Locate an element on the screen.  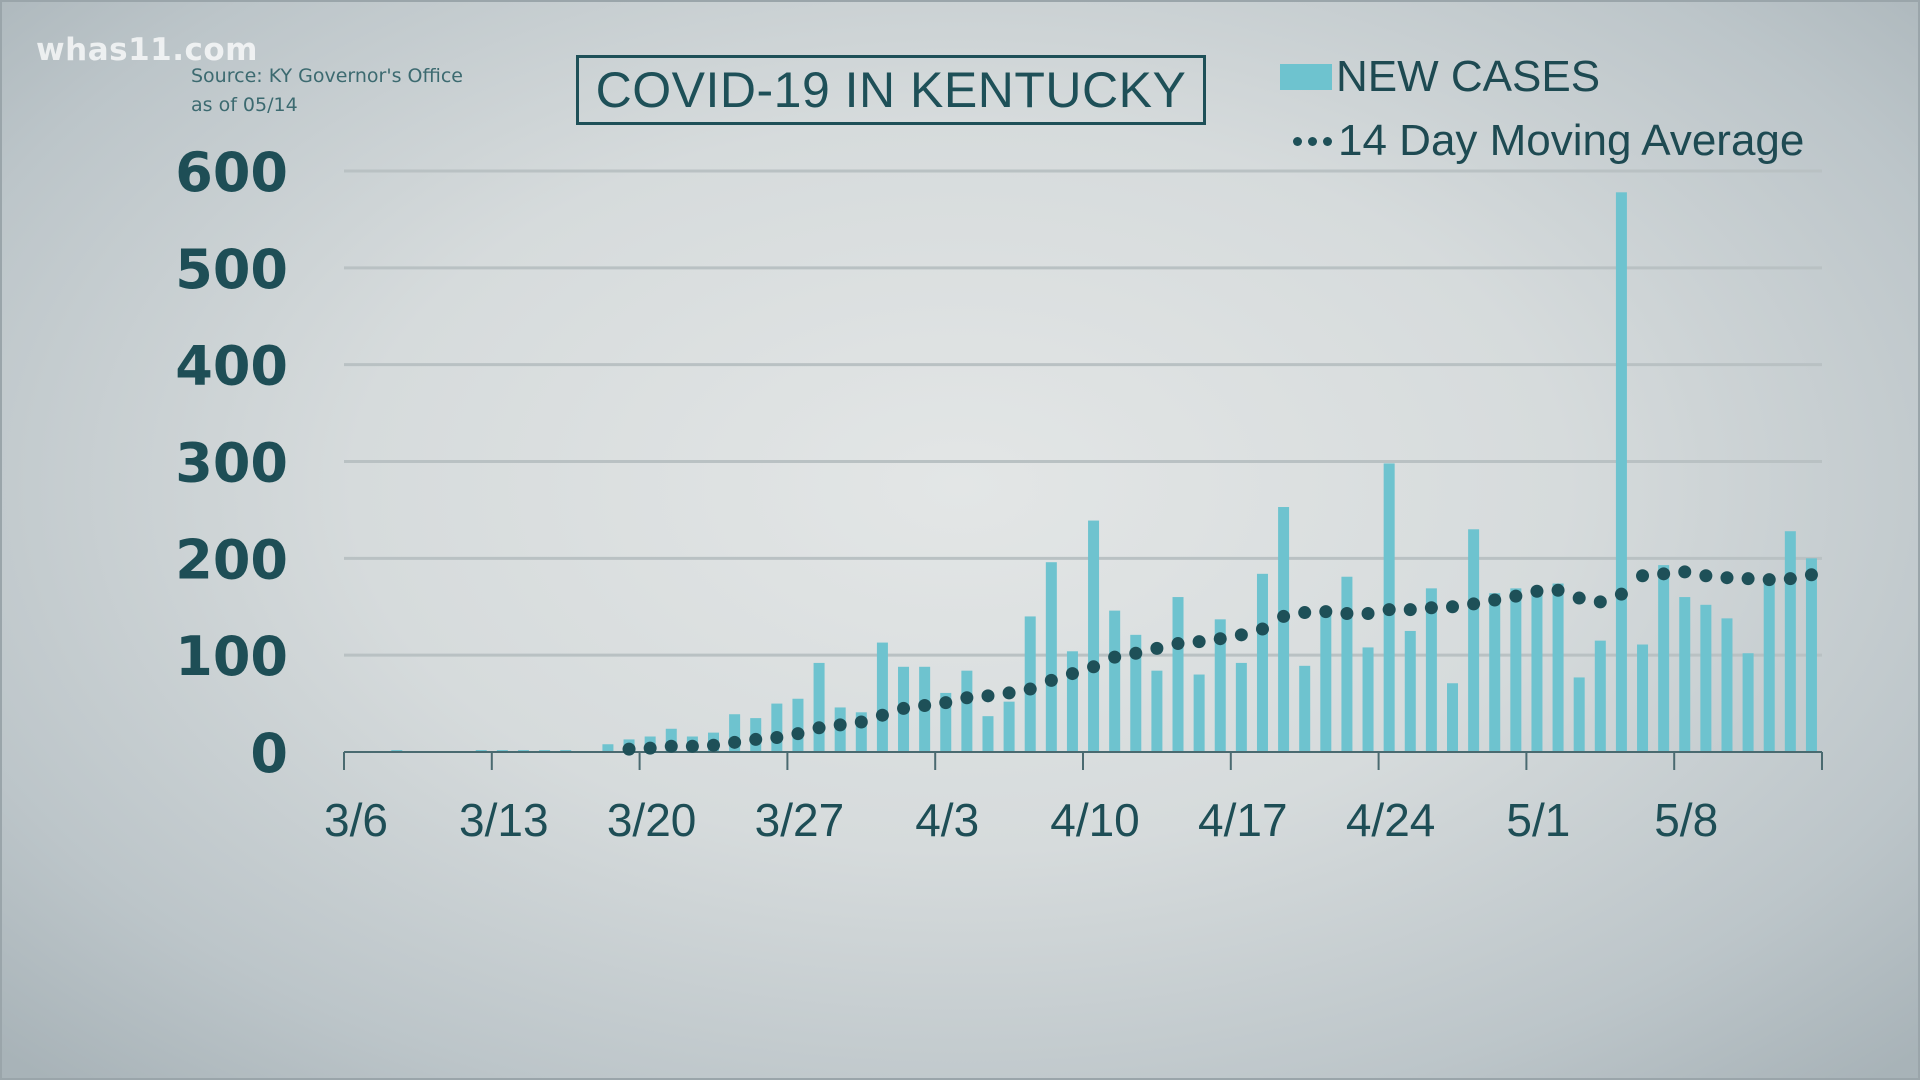
x-tick-label: 4/24 is located at coordinates (1391, 820).